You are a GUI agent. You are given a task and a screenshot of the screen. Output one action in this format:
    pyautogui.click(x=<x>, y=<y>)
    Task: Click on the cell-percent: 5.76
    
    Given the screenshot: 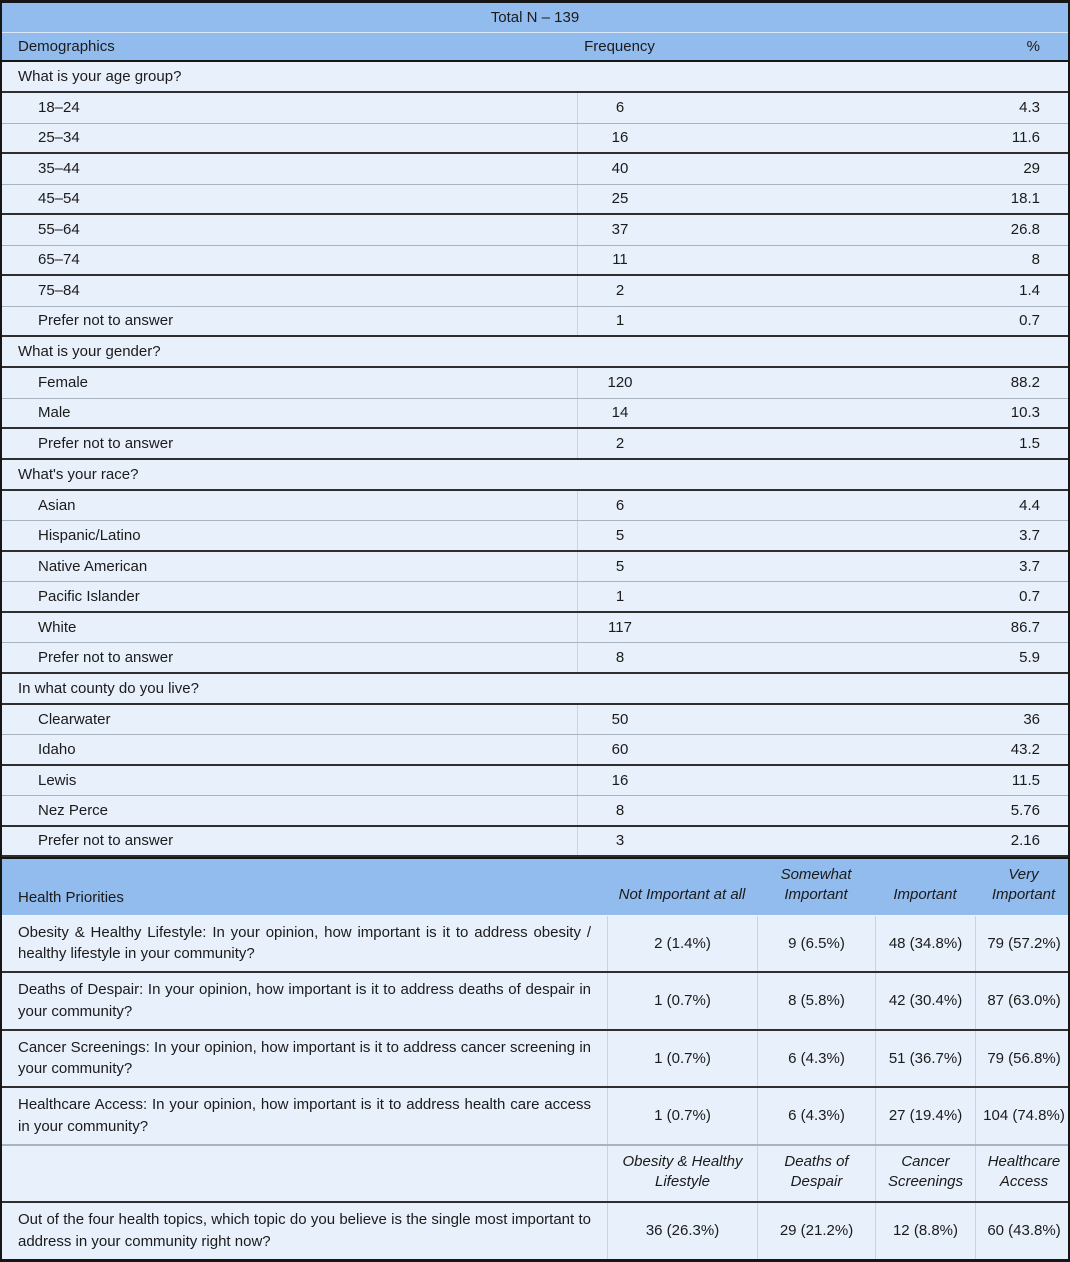 What is the action you would take?
    pyautogui.click(x=1025, y=810)
    